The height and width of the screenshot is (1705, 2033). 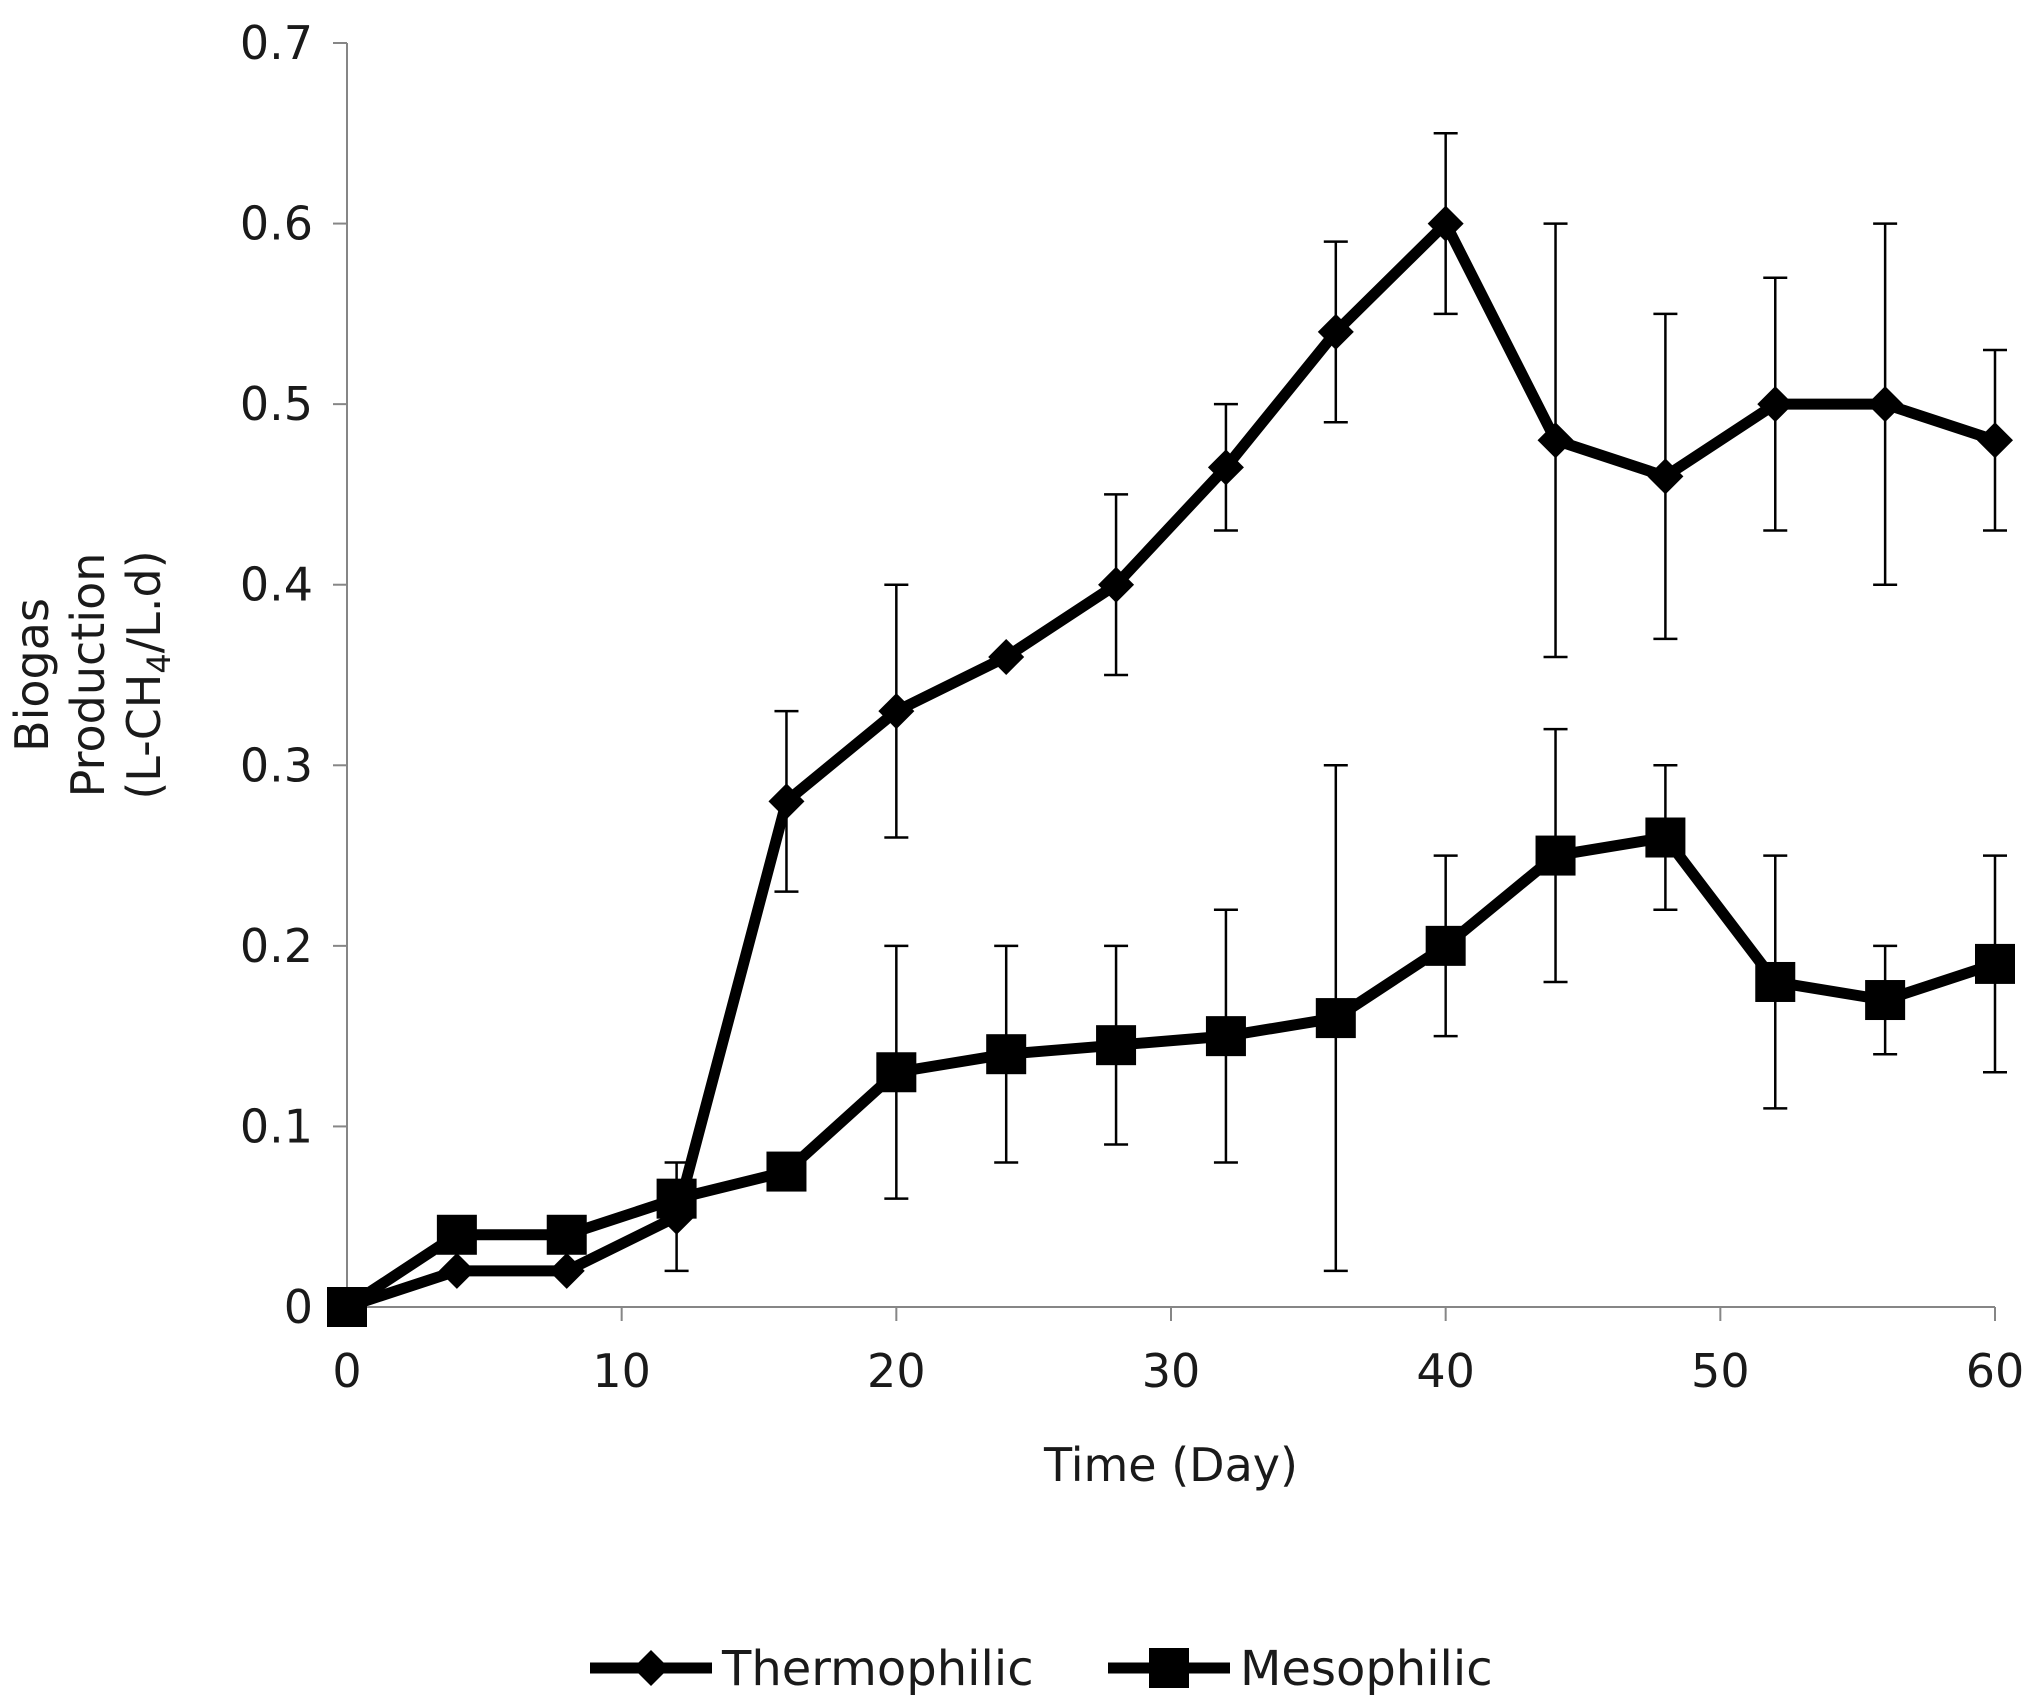 I want to click on y-tick-label: 0.4, so click(x=276, y=585).